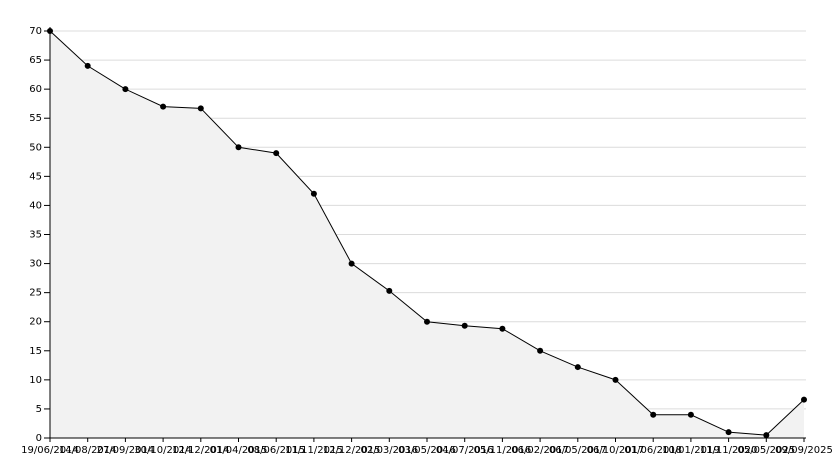  Describe the element at coordinates (276, 450) in the screenshot. I see `x-tick-label: 08/06/2015` at that location.